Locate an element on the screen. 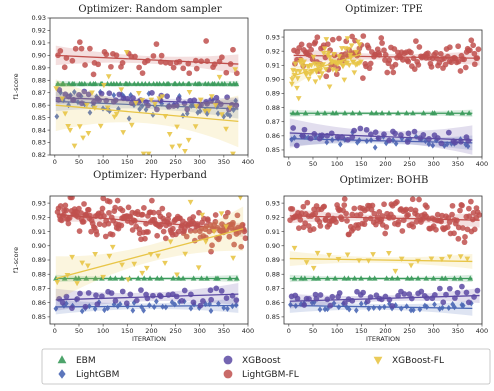  y-tick-label: 0.87 is located at coordinates (273, 289).